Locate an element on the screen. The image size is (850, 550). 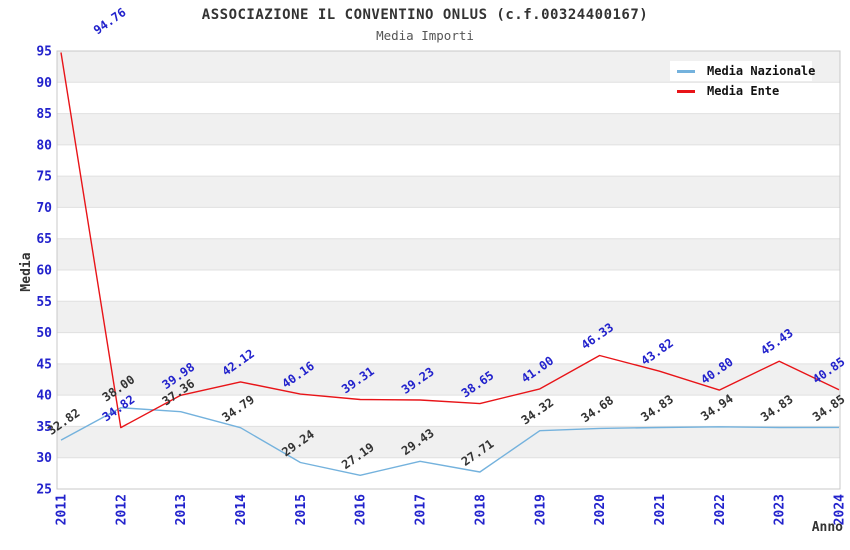
y-tick-label: 45 is located at coordinates (44, 364).